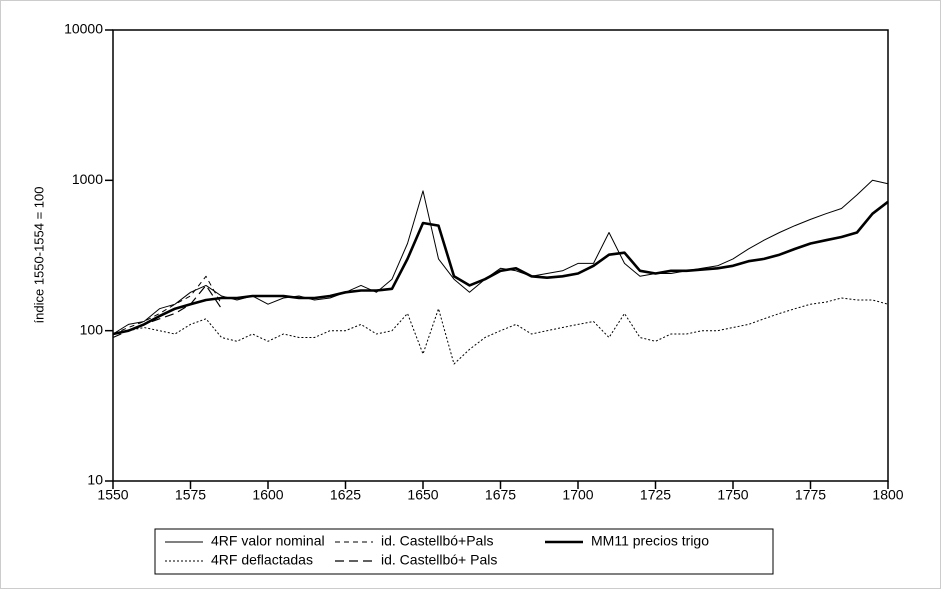  I want to click on x-tick-label: 1725, so click(655, 495).